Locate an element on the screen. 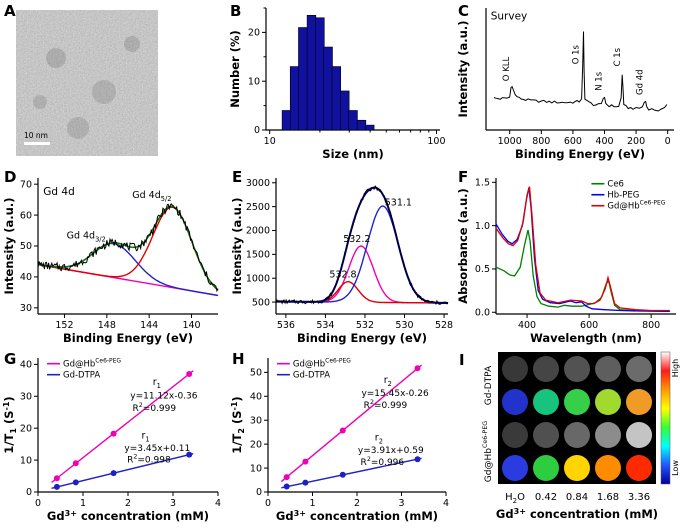  svg-text: Wavelength (nm) is located at coordinates (586, 338).